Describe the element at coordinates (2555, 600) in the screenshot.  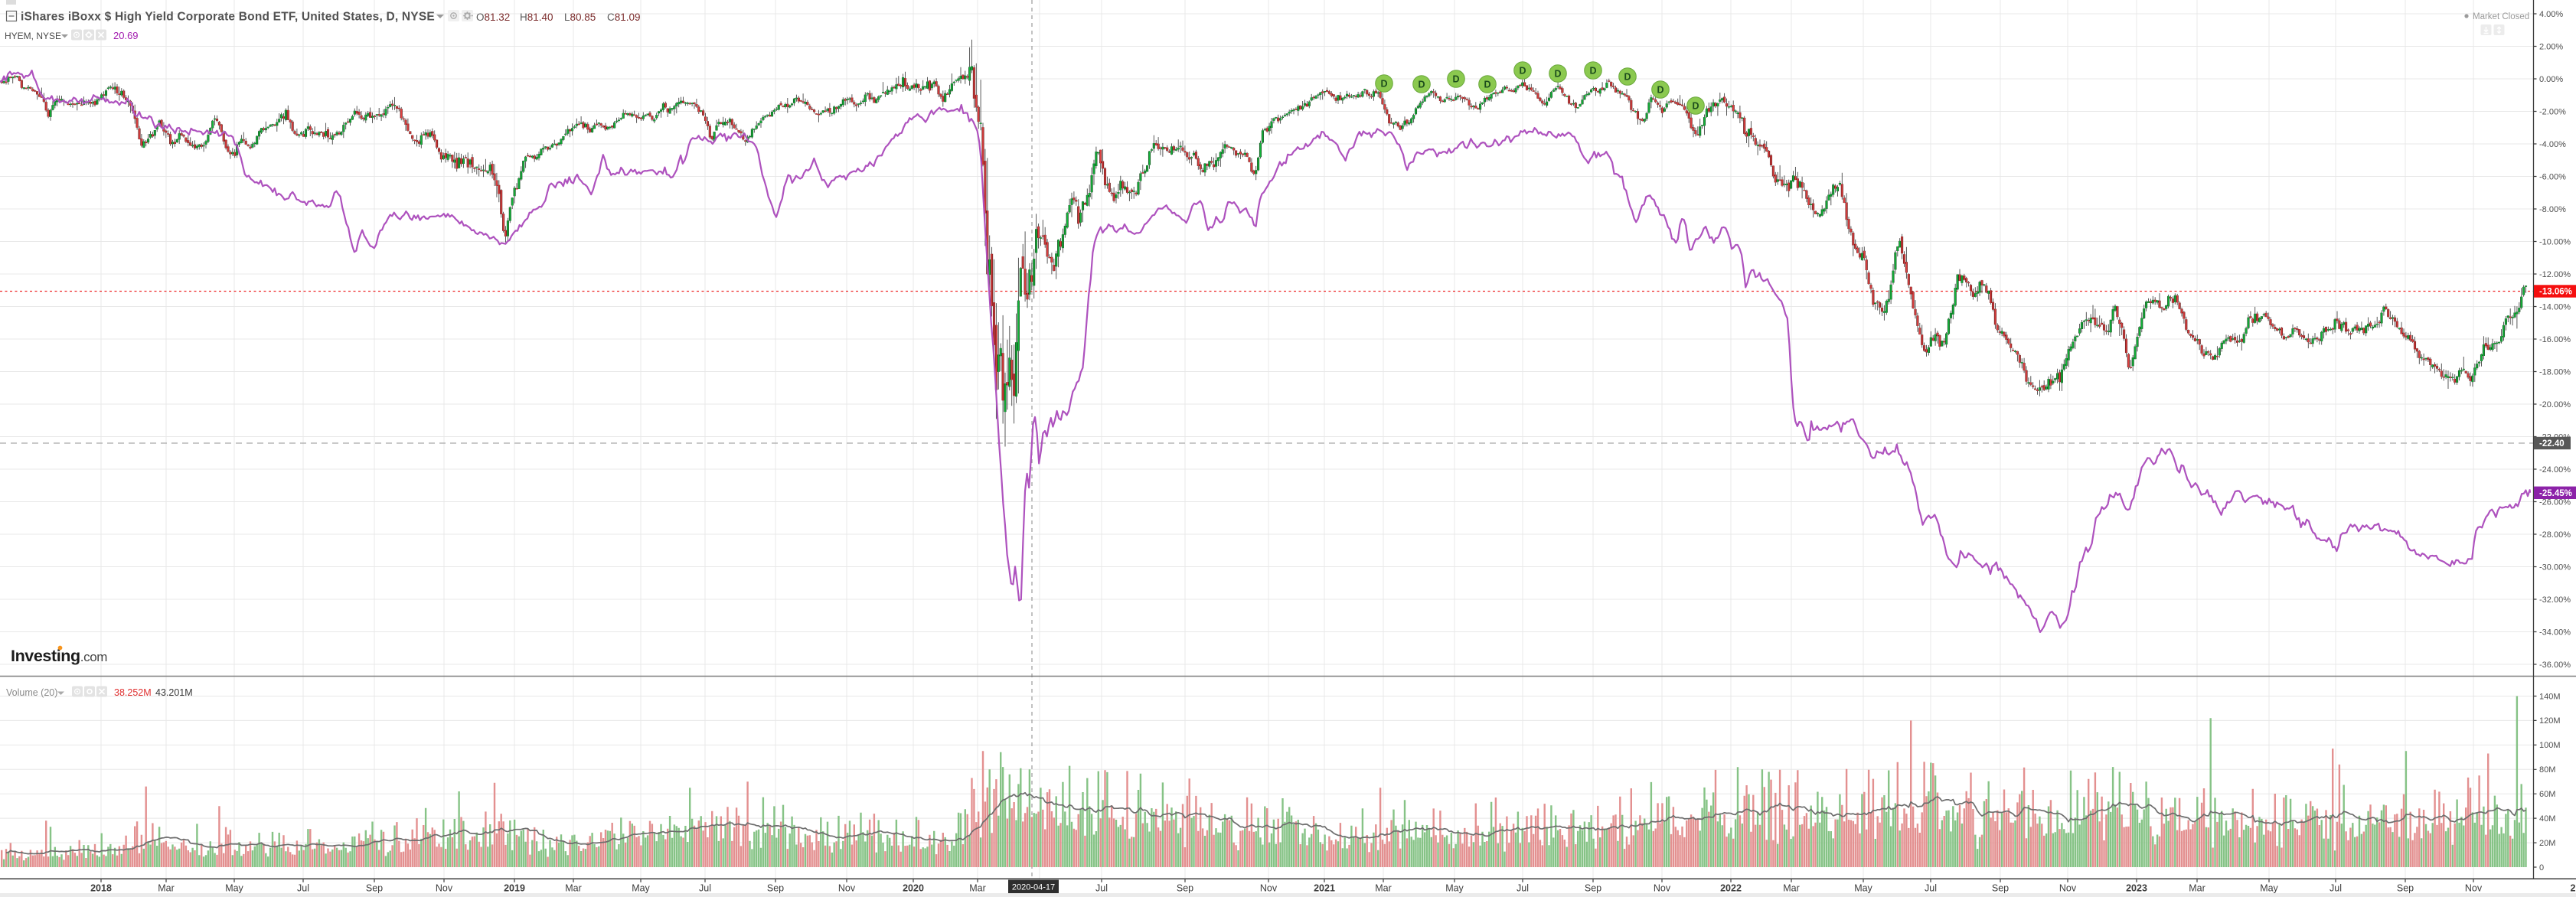
I see `svg-text: -32.00%` at that location.